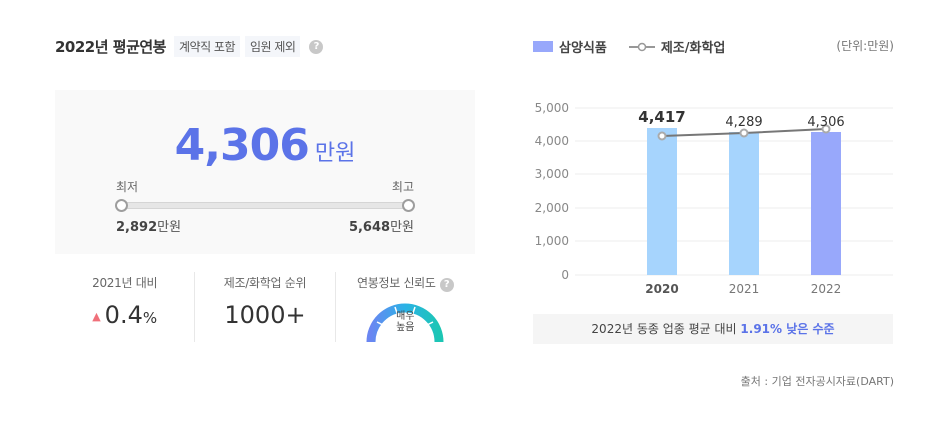  What do you see at coordinates (381, 227) in the screenshot?
I see `max-value: 5,648만원` at bounding box center [381, 227].